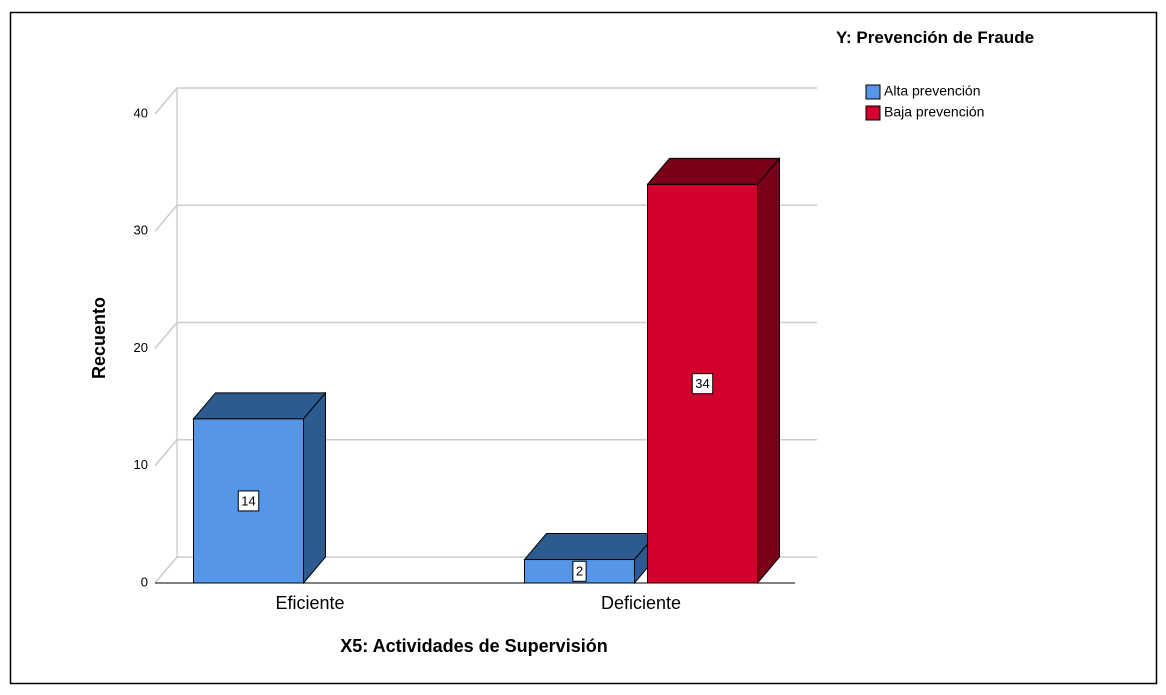  What do you see at coordinates (473, 646) in the screenshot?
I see `x-axis-title: X5: Actividades de Supervisión` at bounding box center [473, 646].